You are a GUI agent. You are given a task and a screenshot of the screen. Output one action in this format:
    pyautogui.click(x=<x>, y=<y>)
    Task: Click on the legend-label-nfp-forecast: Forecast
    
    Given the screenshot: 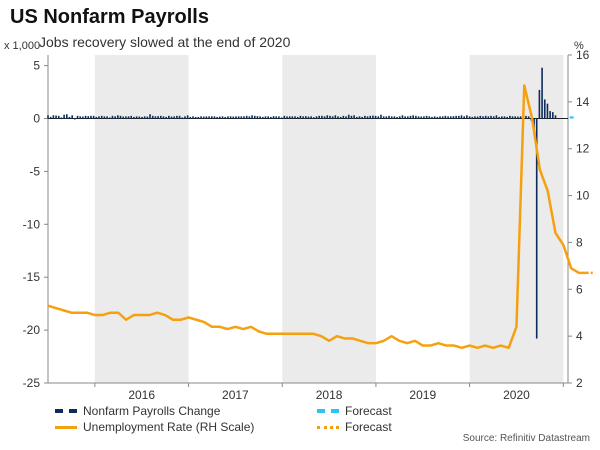 What is the action you would take?
    pyautogui.click(x=368, y=411)
    